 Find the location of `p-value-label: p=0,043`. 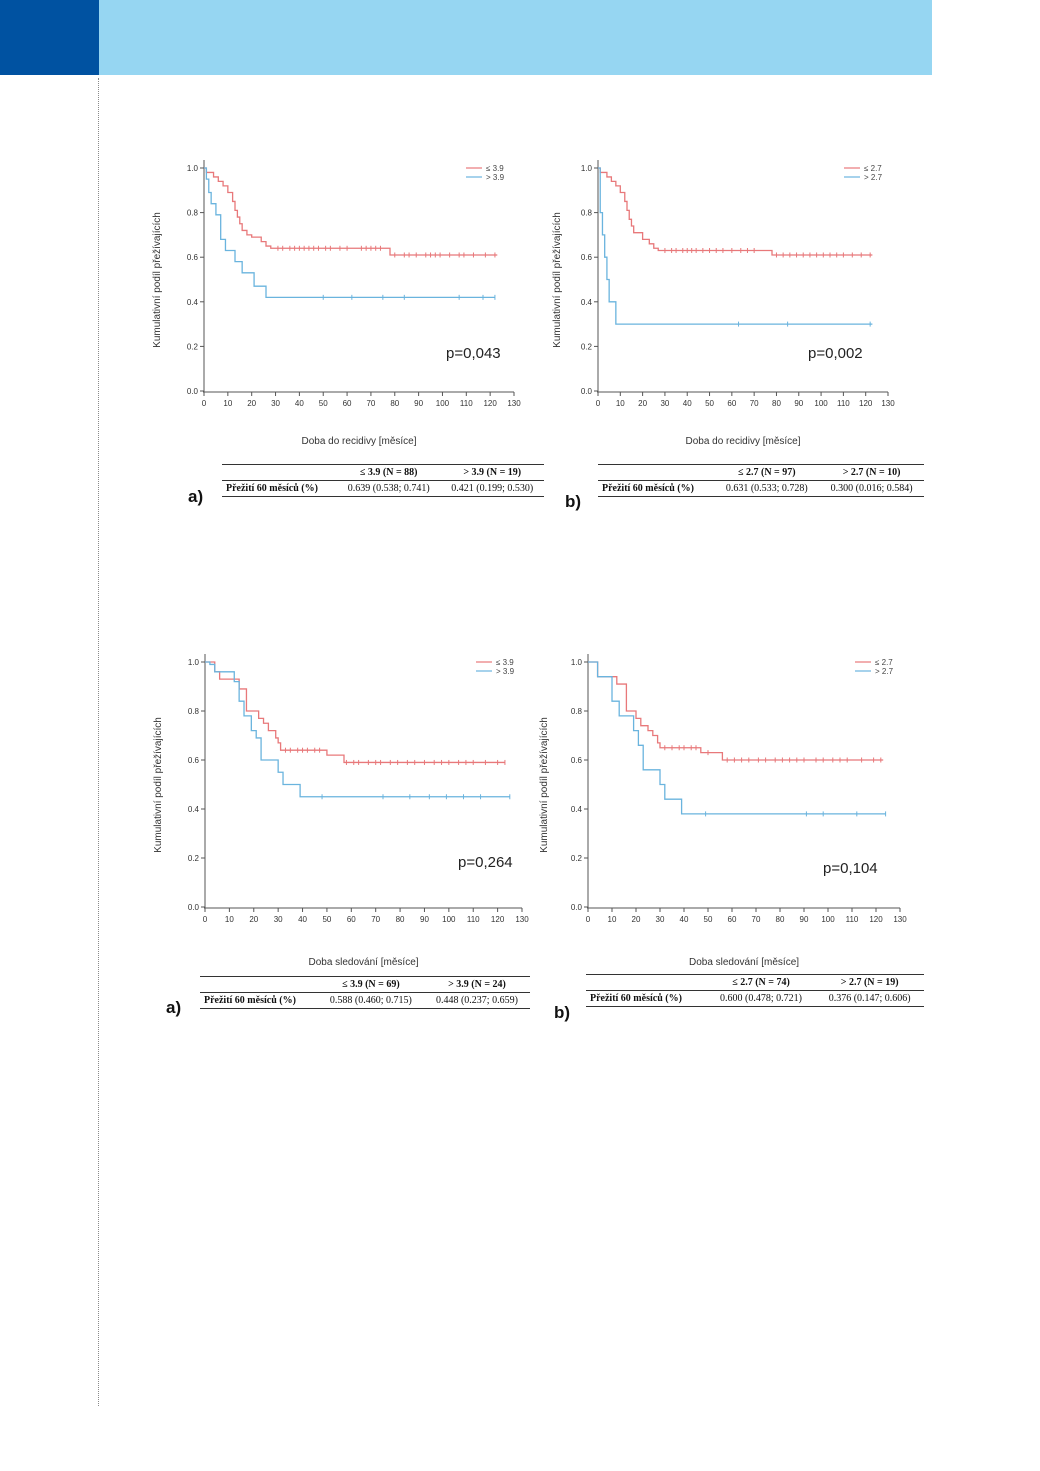

p-value-label: p=0,043 is located at coordinates (473, 353).